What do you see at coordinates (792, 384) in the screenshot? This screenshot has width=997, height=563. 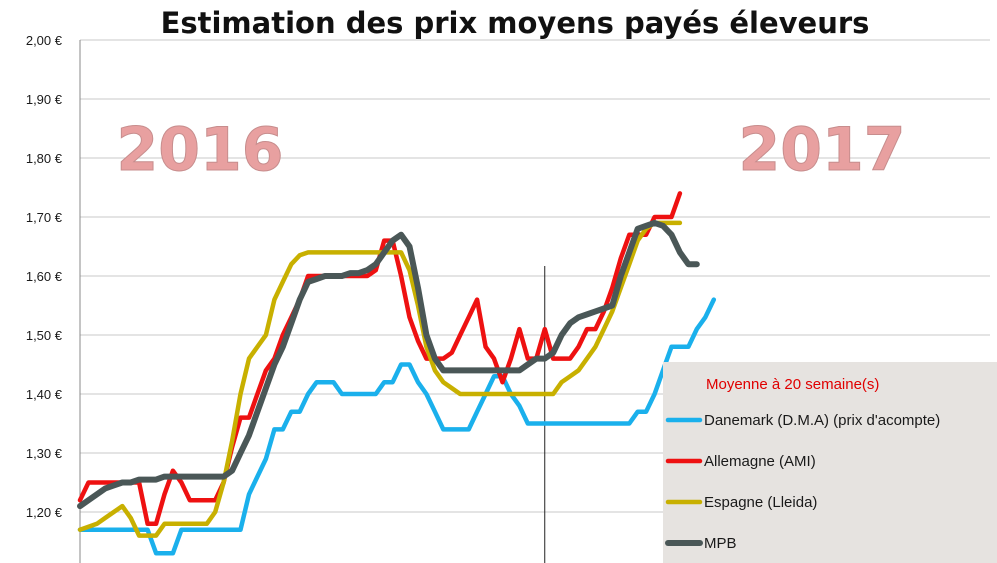 I see `legend-heading: Moyenne à 20 semaine(s)` at bounding box center [792, 384].